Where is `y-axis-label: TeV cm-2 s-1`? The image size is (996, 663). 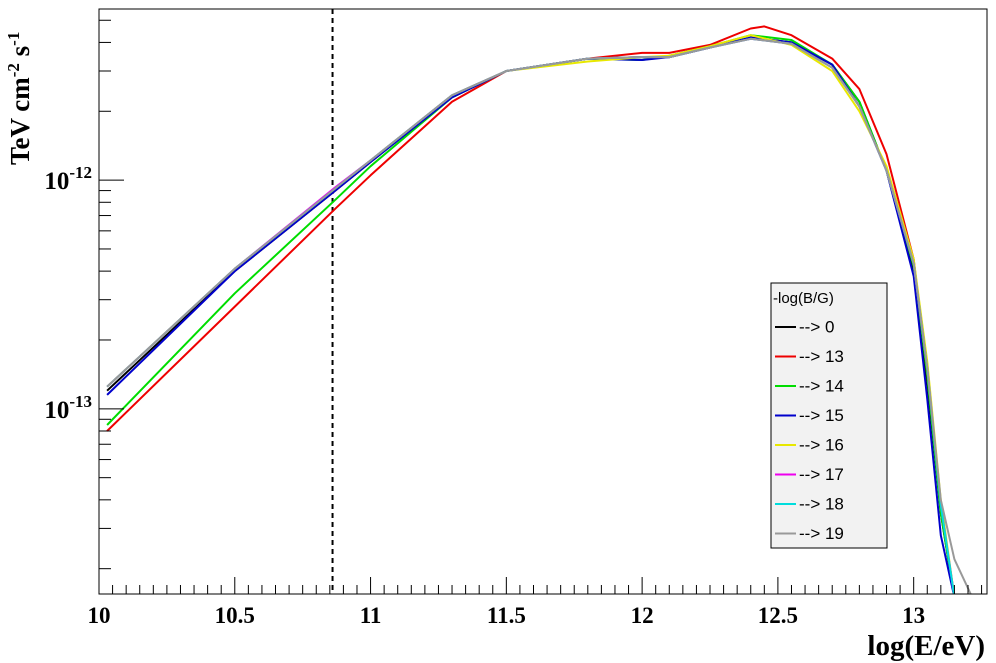 y-axis-label: TeV cm-2 s-1 is located at coordinates (19, 98).